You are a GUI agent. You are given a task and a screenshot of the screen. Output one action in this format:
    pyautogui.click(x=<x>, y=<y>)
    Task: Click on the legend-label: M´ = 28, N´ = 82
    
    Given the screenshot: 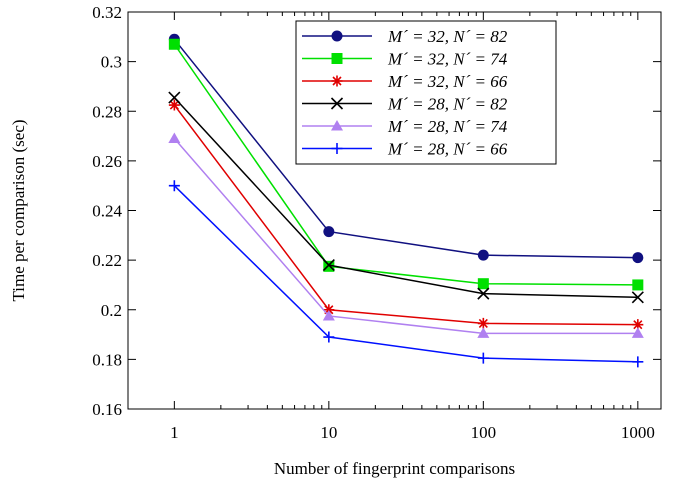 What is the action you would take?
    pyautogui.click(x=447, y=104)
    